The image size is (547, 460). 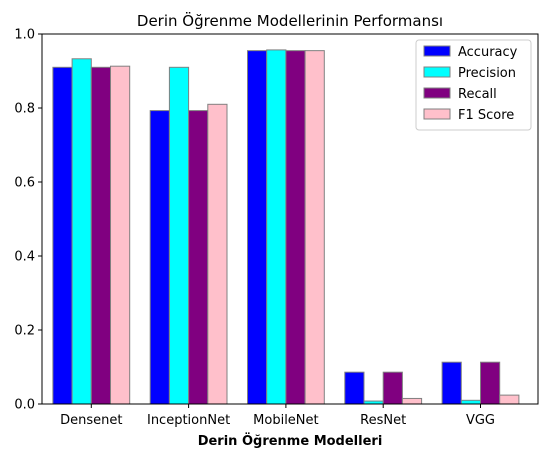 I want to click on chart-title: Derin Öğrenme Modellerinin Performansı, so click(x=290, y=20).